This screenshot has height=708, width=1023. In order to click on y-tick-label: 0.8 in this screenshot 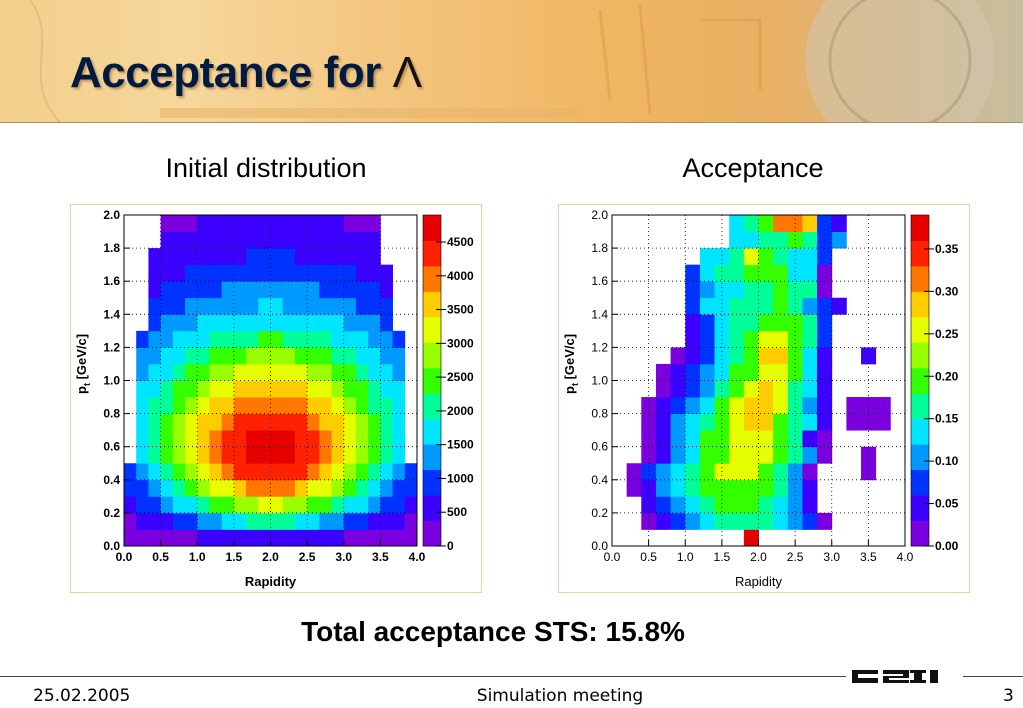, I will do `click(111, 414)`.